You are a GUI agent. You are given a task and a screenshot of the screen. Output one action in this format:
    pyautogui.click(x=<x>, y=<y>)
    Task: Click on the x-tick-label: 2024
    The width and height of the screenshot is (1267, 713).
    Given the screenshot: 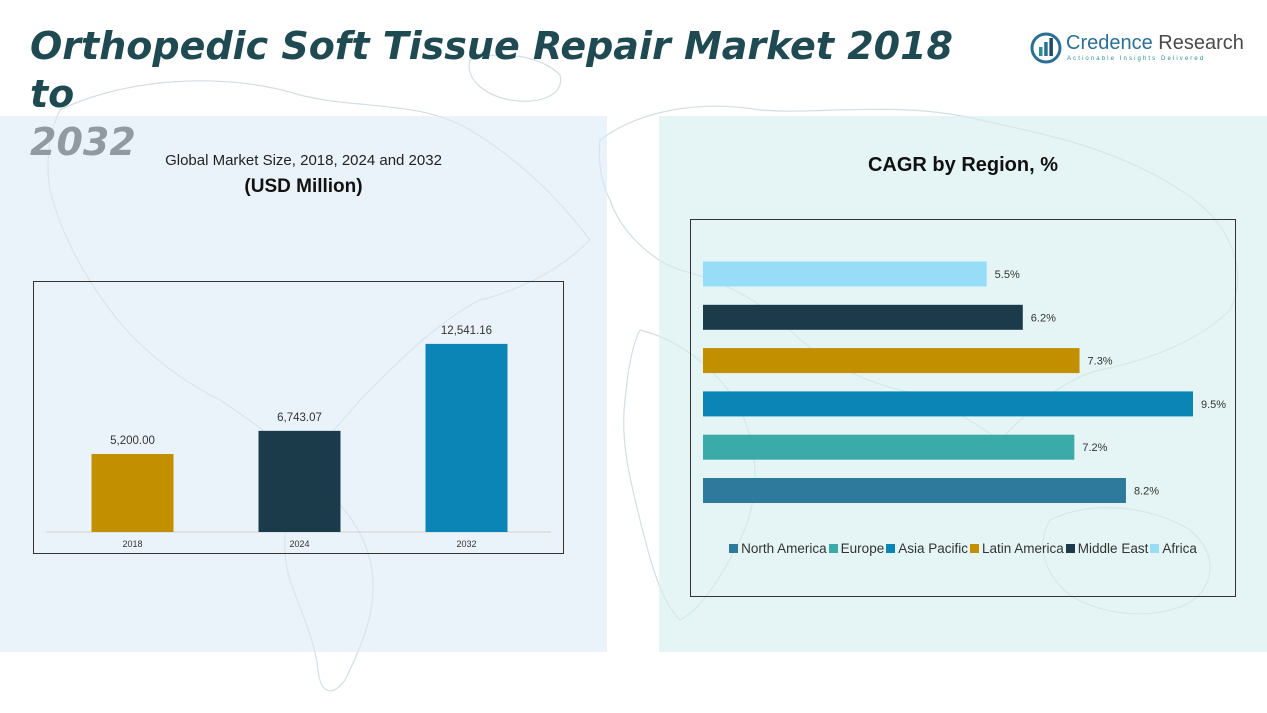 What is the action you would take?
    pyautogui.click(x=299, y=544)
    